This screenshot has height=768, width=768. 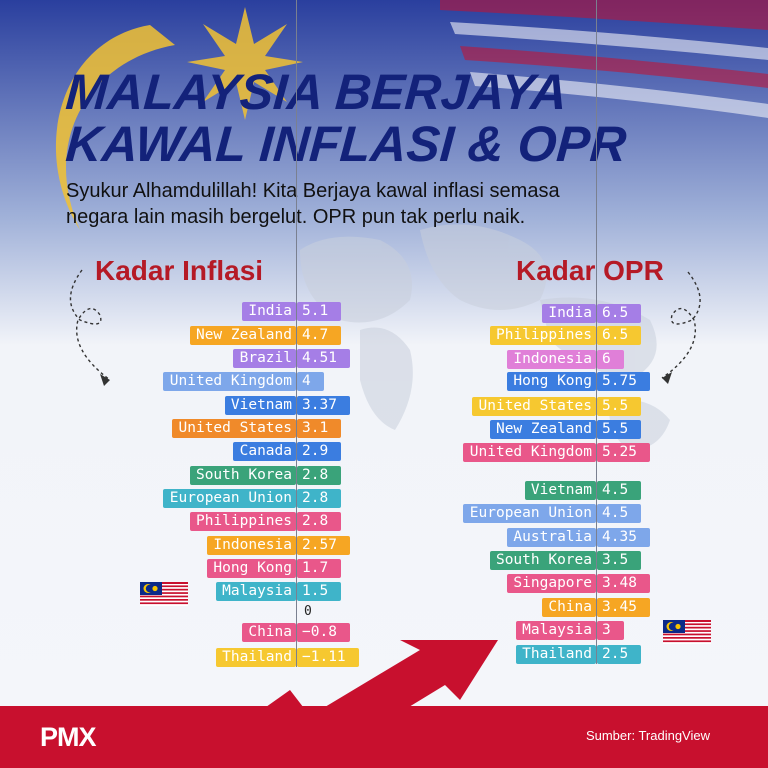 I want to click on bar-value-south-korea: 3.5, so click(x=619, y=560).